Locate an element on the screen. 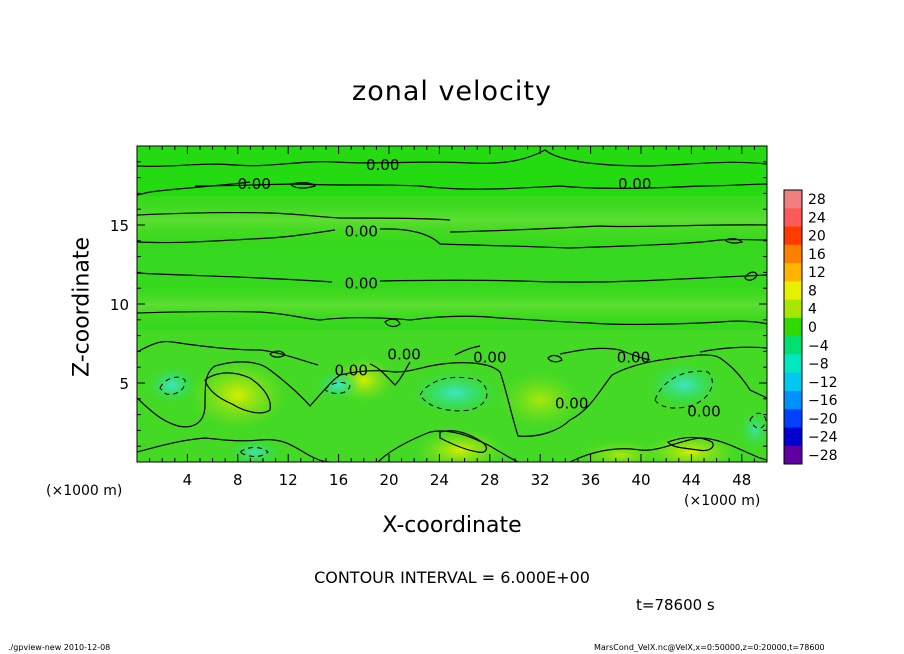 Image resolution: width=904 pixels, height=654 pixels. colorbar-frame is located at coordinates (793, 327).